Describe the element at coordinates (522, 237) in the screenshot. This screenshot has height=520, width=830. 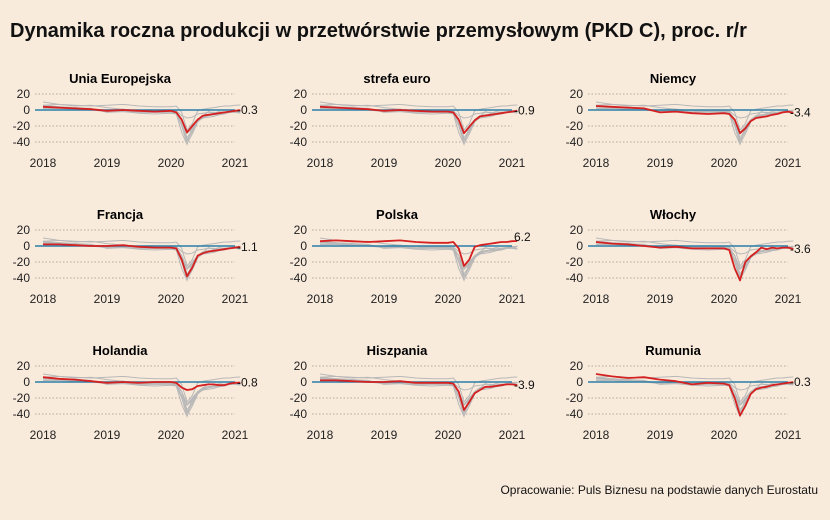
I see `end-value-label: 6.2` at that location.